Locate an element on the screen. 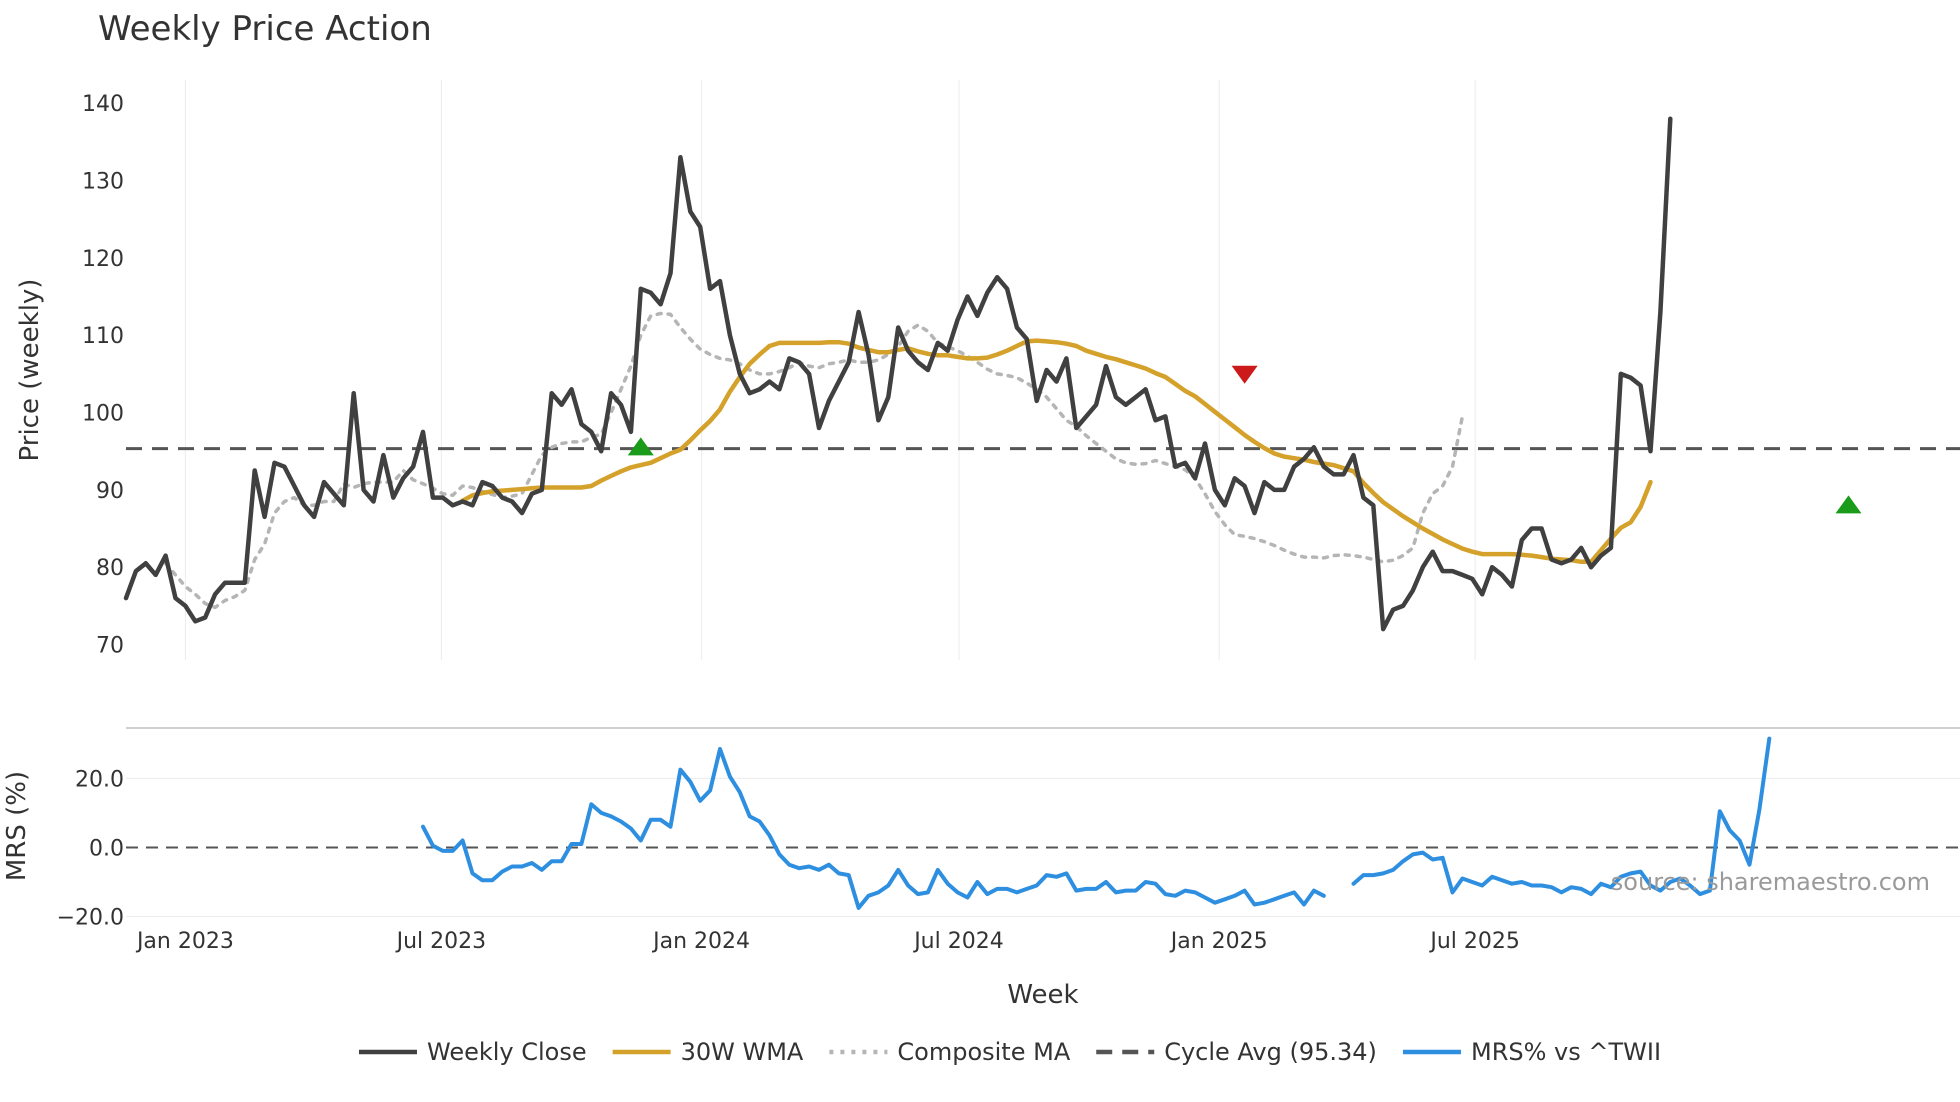  price-y-tick-label: 100 is located at coordinates (103, 414).